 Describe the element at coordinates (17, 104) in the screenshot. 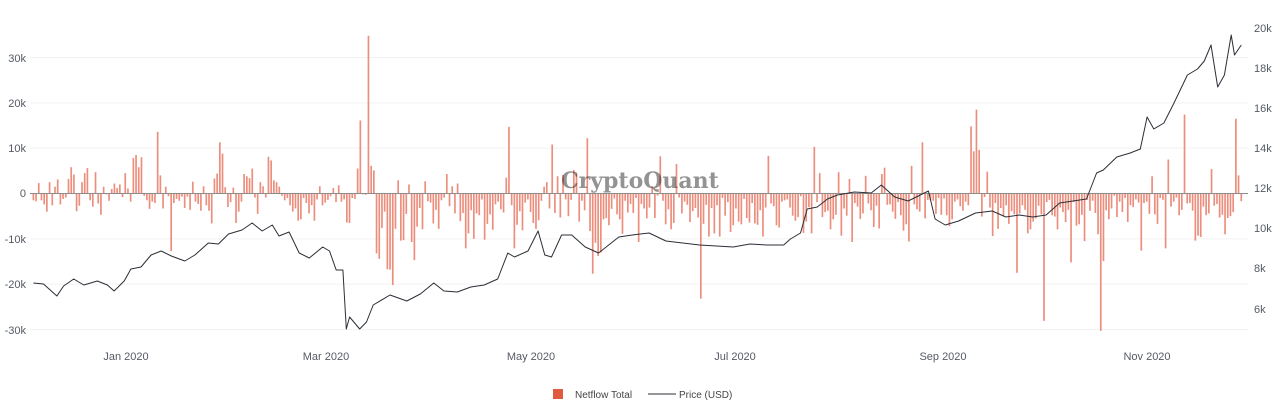

I see `y-left-tick: 20k` at that location.